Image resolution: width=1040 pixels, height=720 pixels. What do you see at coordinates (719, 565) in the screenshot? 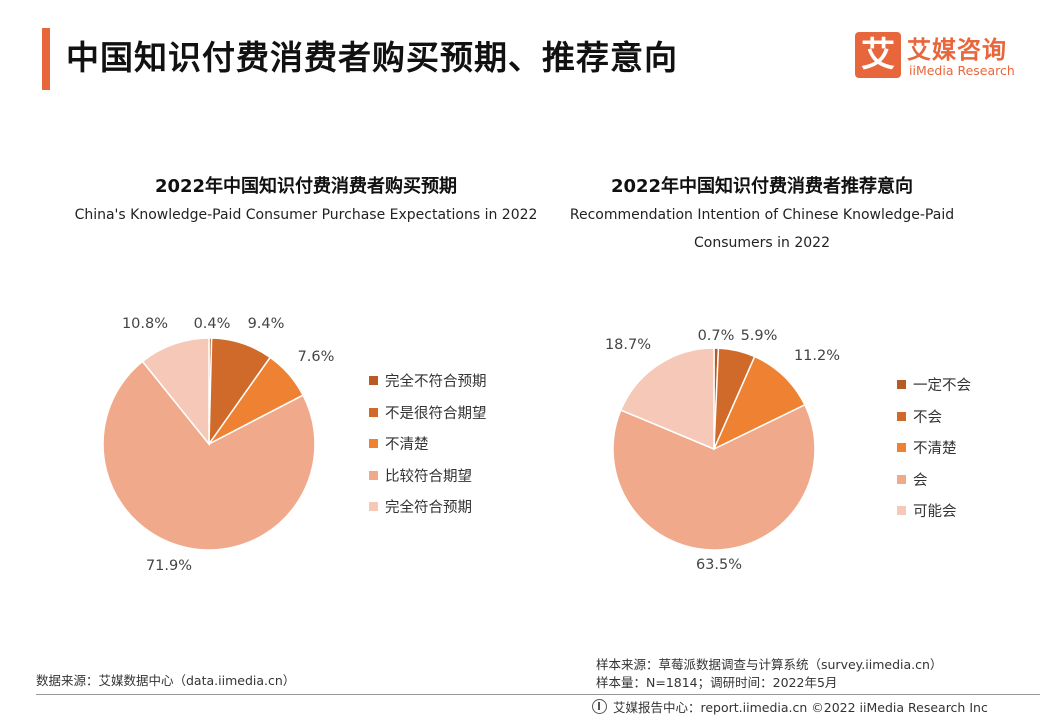
I see `chart2-data-label-3: 63.5%` at bounding box center [719, 565].